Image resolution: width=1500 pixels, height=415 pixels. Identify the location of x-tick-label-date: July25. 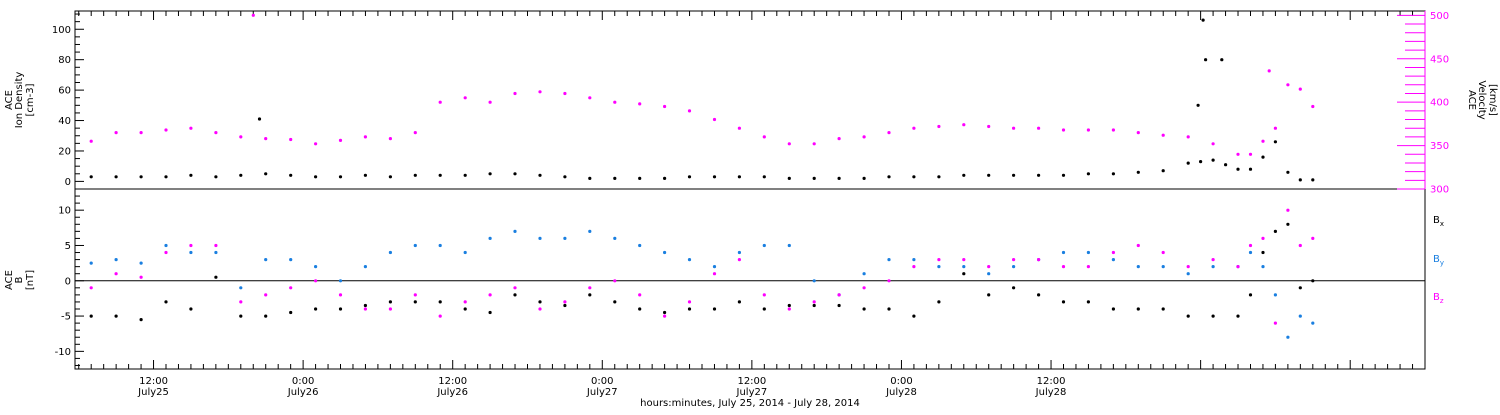
(153, 392).